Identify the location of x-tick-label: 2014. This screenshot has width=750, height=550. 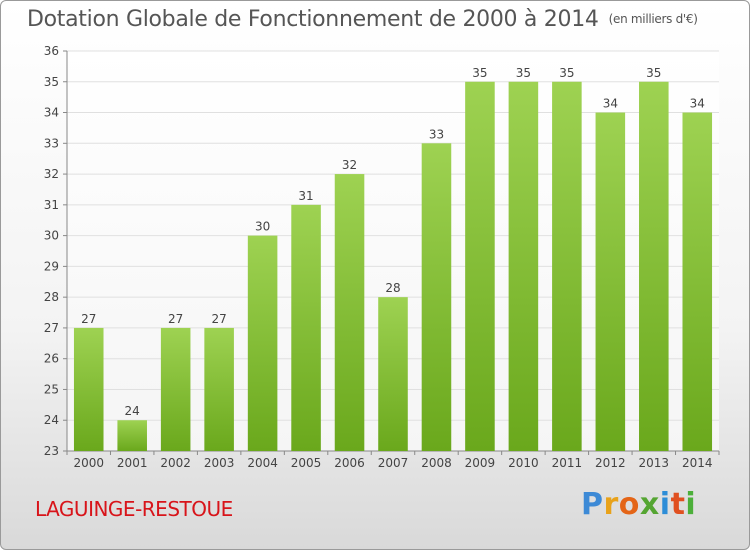
(697, 463).